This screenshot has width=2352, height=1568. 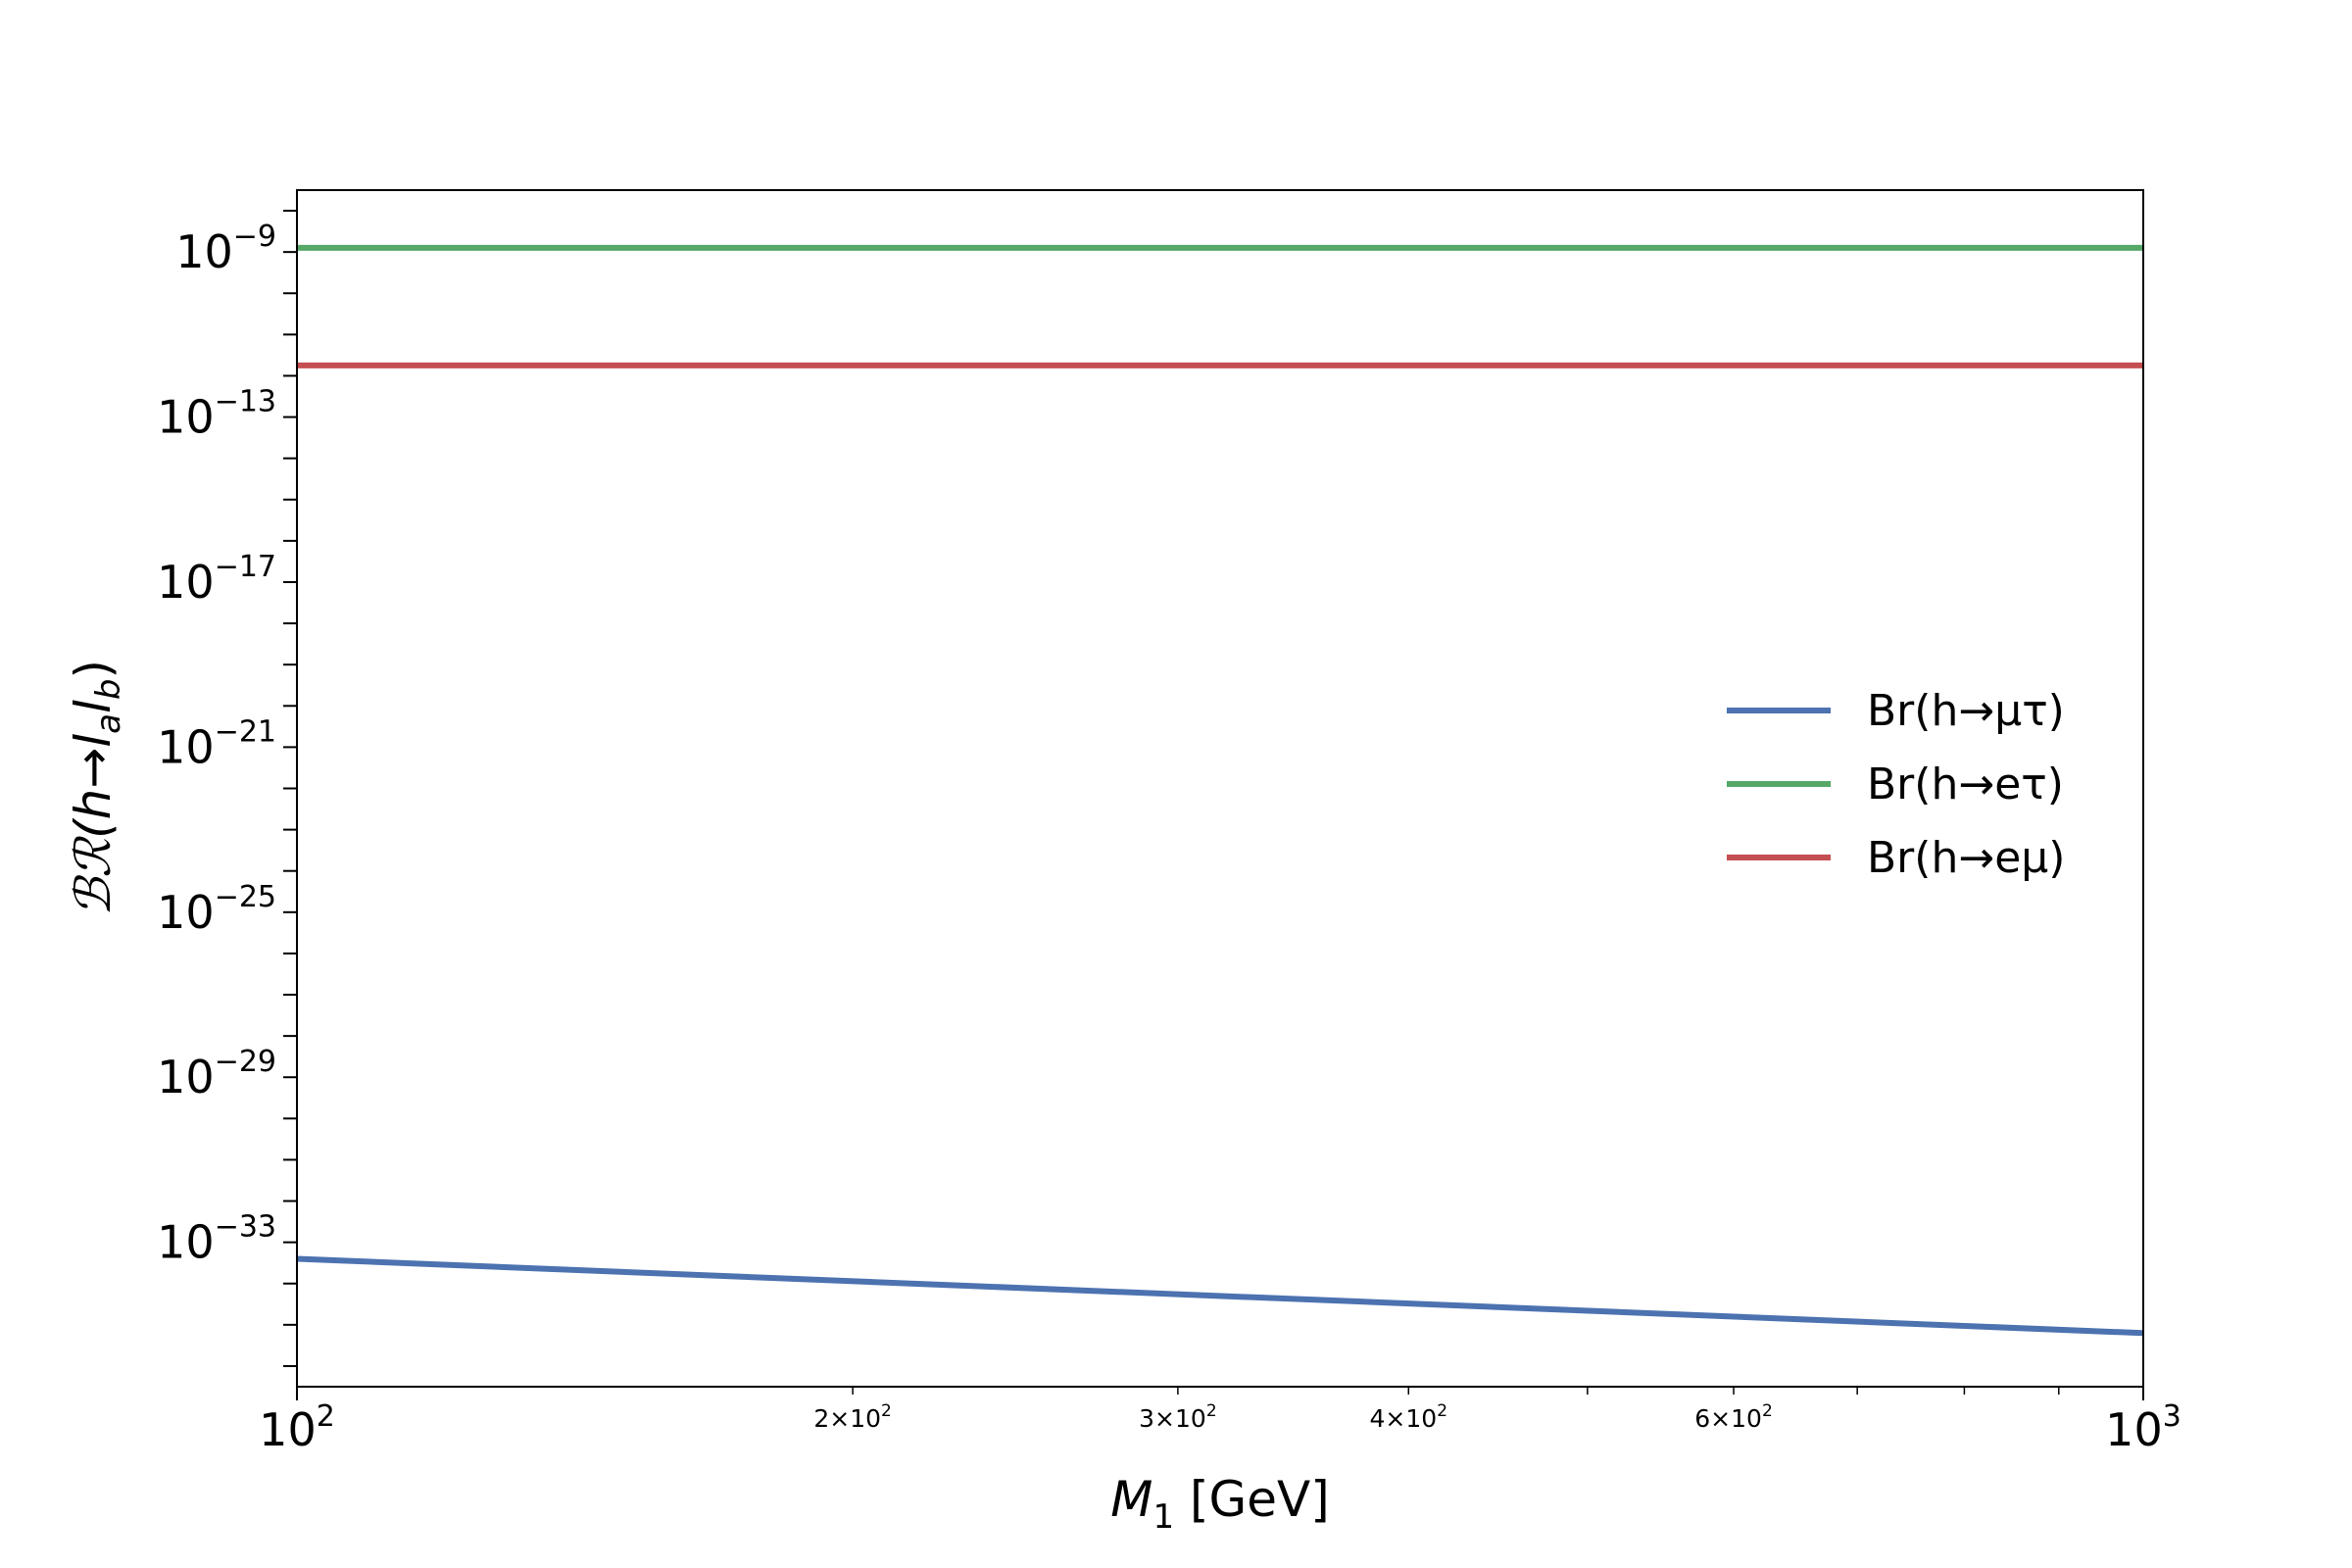 What do you see at coordinates (297, 1427) in the screenshot?
I see `x-tick-label: 102` at bounding box center [297, 1427].